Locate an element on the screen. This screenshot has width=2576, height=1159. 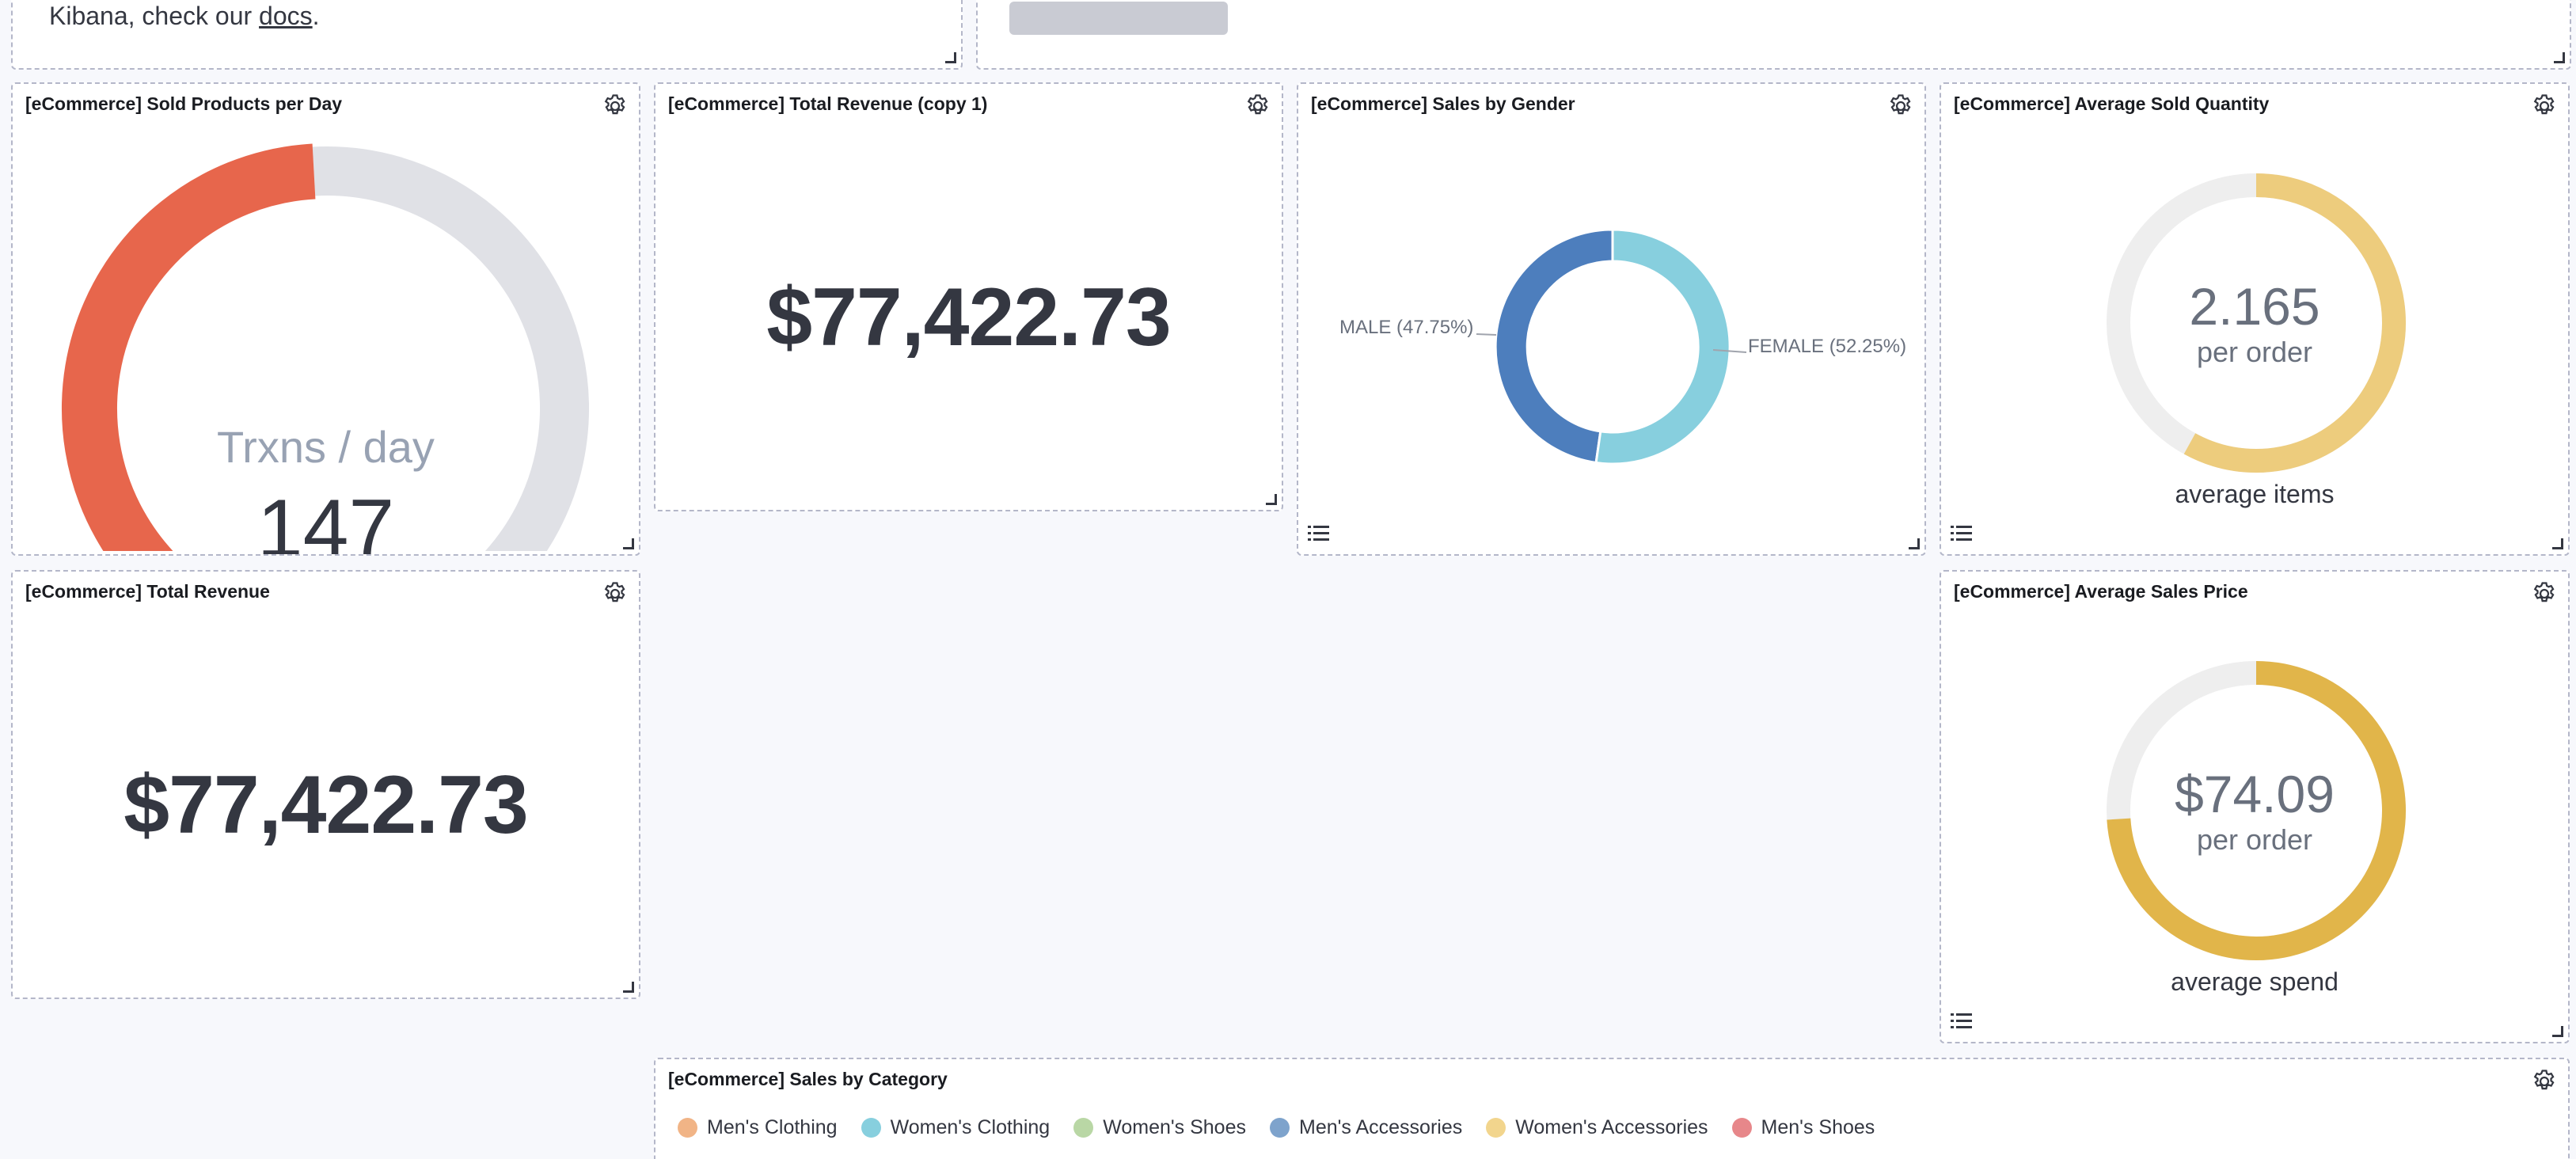
ring-value: $74.09 is located at coordinates (2255, 794).